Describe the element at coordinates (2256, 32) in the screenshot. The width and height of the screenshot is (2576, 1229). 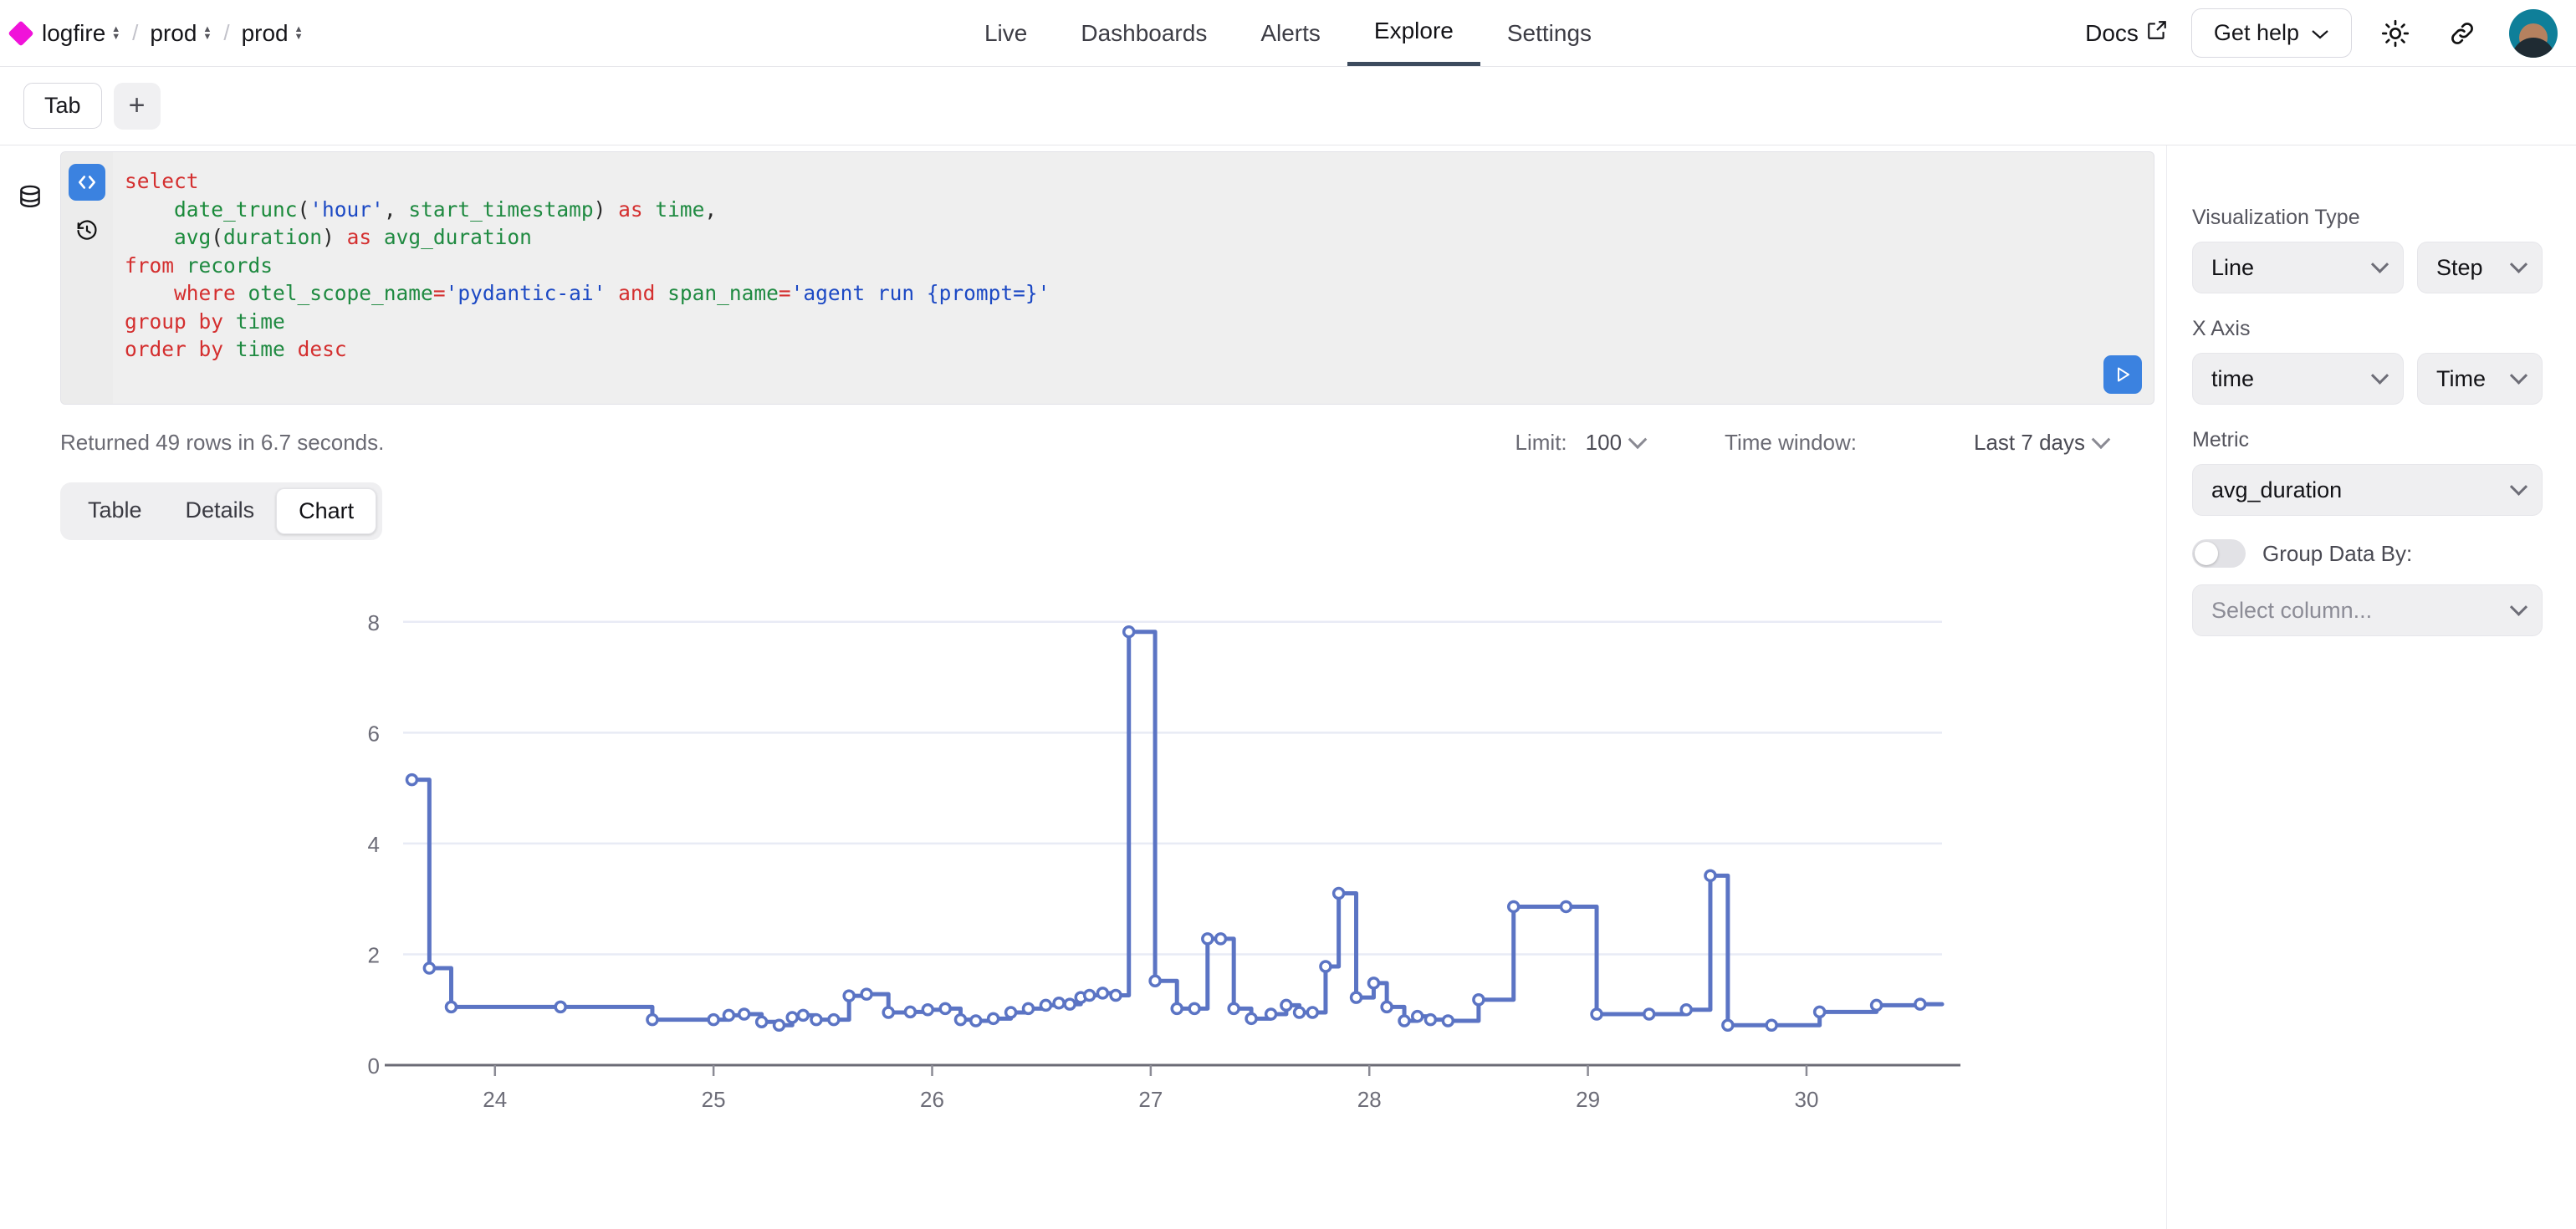
I see `get-help-label: Get help` at that location.